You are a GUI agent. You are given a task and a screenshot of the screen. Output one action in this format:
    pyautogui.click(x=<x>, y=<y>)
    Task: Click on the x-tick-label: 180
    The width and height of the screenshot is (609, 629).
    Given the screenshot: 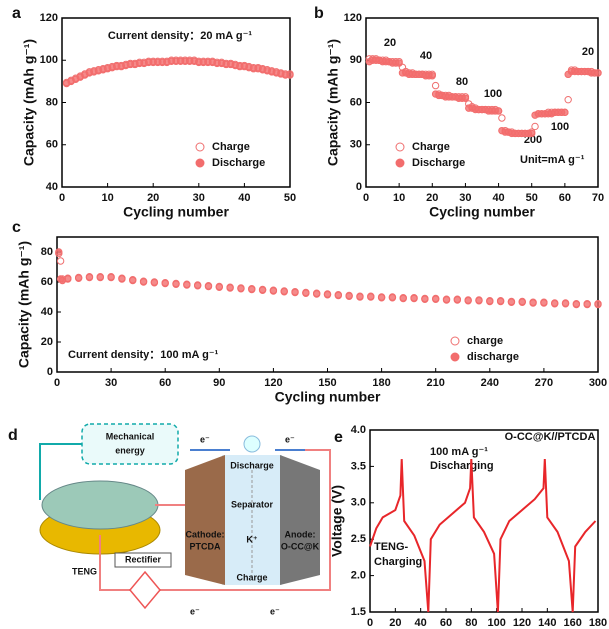 What is the action you would take?
    pyautogui.click(x=598, y=623)
    